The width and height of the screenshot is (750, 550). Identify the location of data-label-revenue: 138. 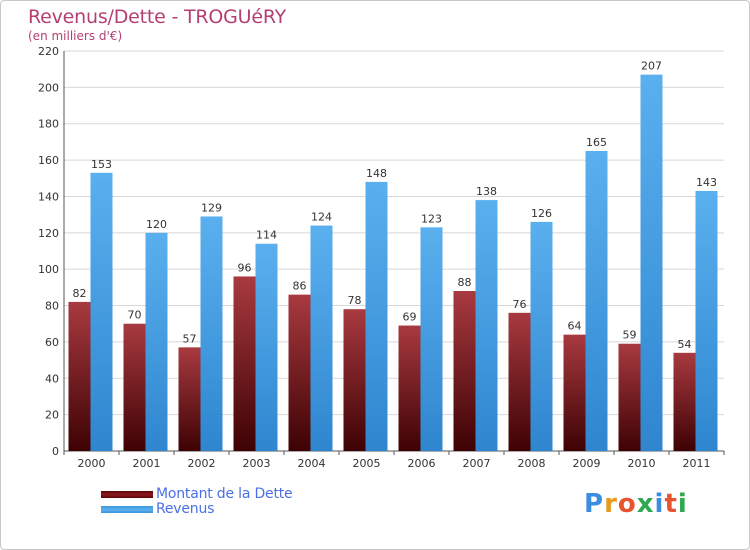
(486, 191).